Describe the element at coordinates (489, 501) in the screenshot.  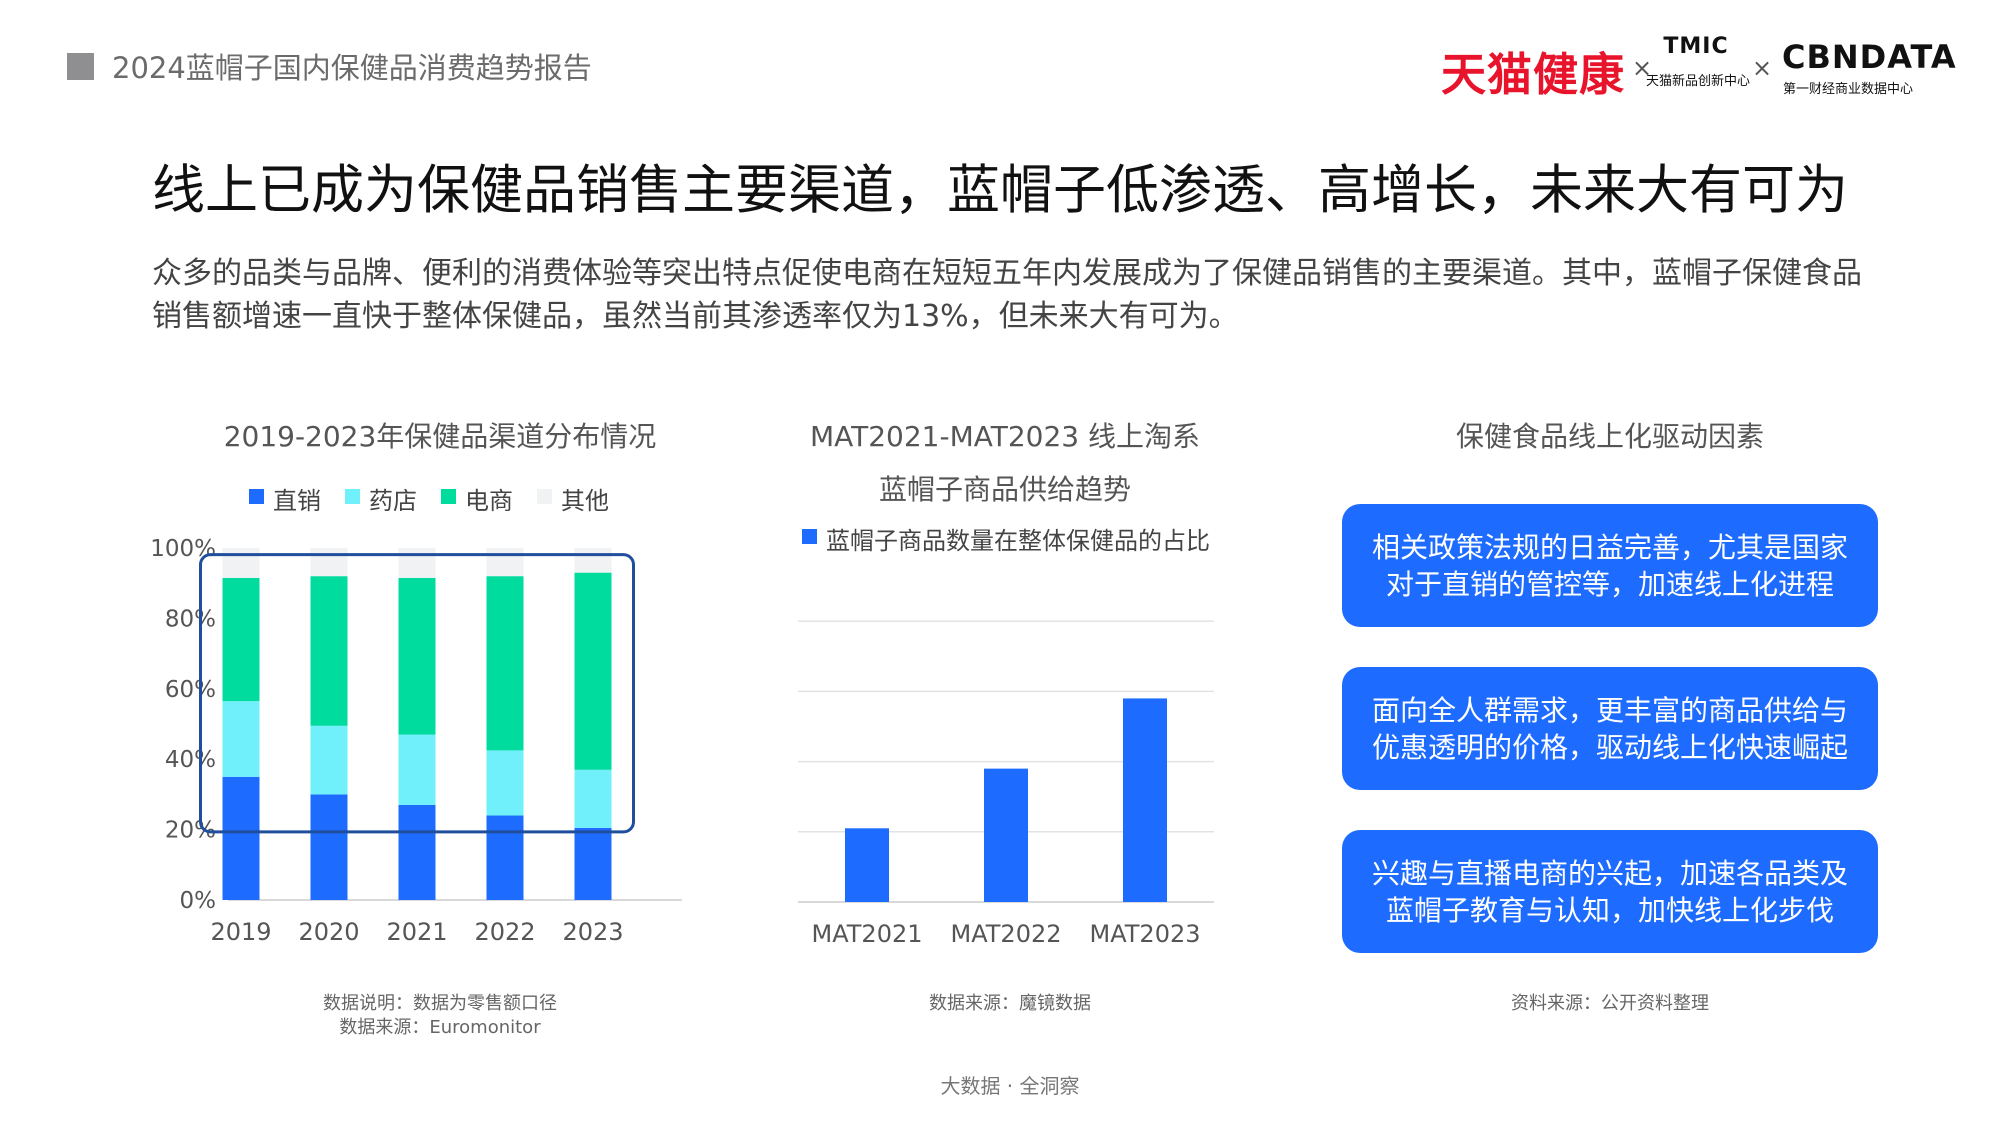
I see `legend-label: 电商` at that location.